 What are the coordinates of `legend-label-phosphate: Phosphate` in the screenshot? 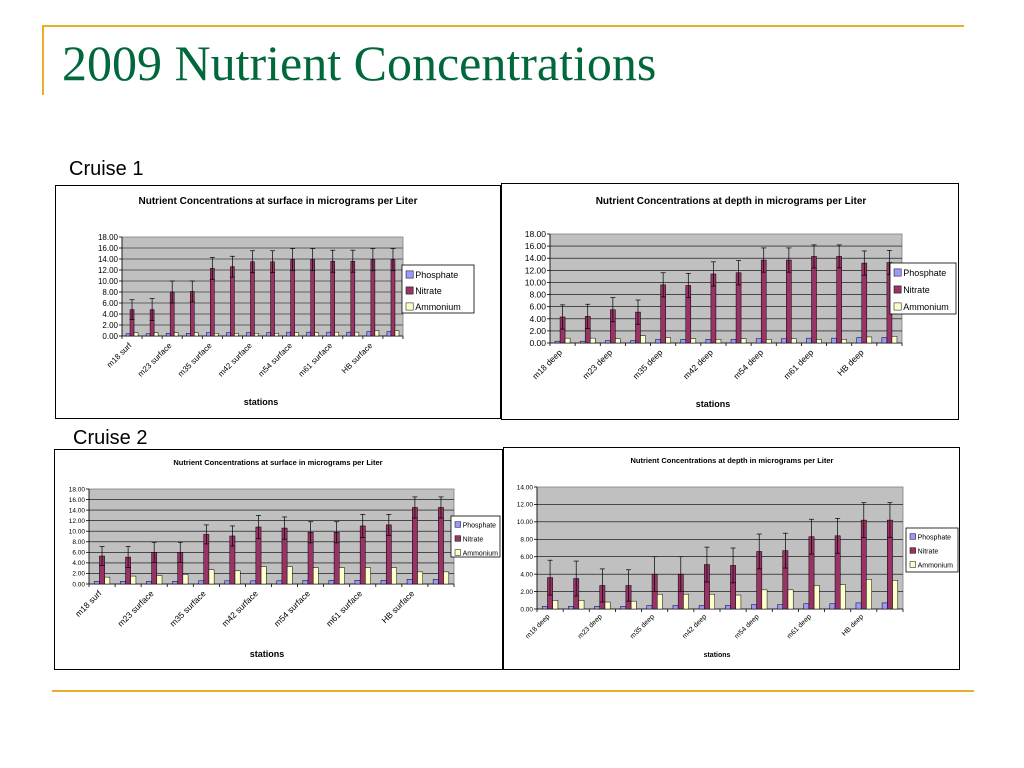 It's located at (436, 275).